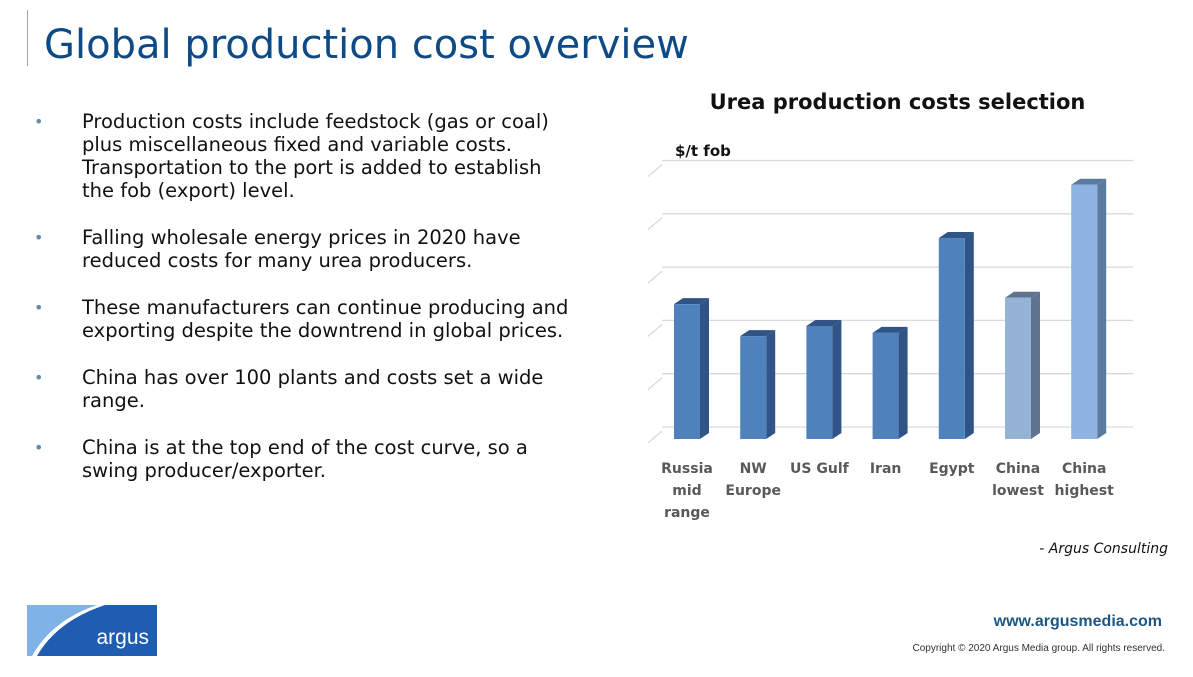  What do you see at coordinates (753, 491) in the screenshot?
I see `category-label-line: Europe` at bounding box center [753, 491].